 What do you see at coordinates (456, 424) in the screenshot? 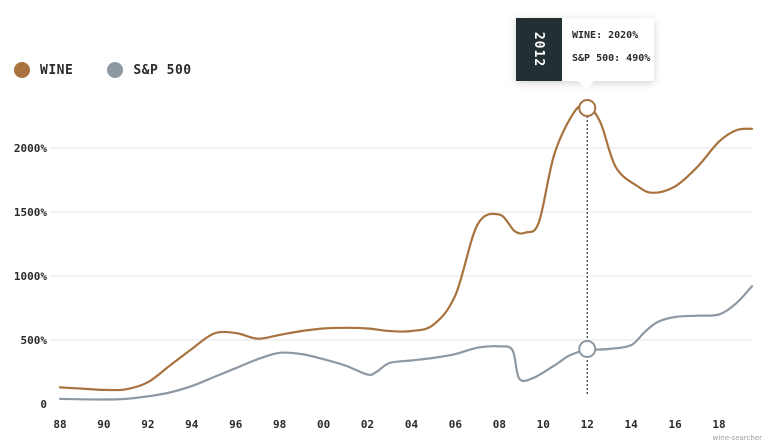
I see `x-tick-label: 06` at bounding box center [456, 424].